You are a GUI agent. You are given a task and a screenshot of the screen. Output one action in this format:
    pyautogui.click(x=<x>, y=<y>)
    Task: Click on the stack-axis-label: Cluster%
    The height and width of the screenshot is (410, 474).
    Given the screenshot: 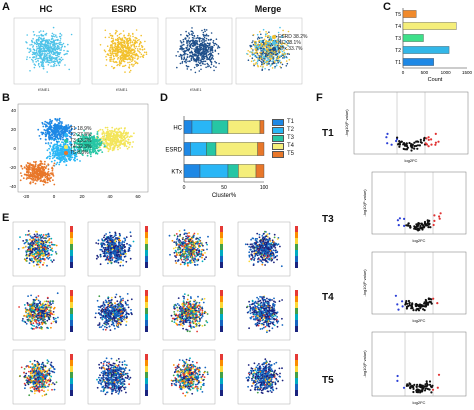 What is the action you would take?
    pyautogui.click(x=224, y=196)
    